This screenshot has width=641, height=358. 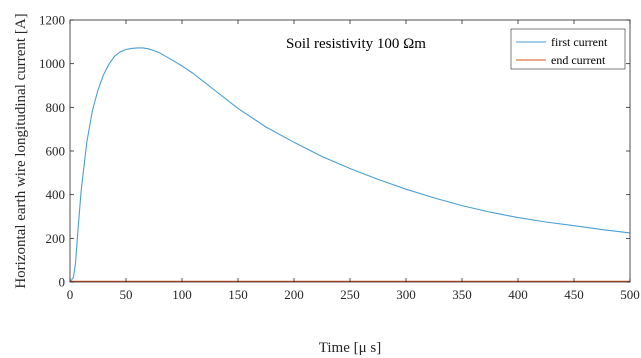 I want to click on legend-box, so click(x=568, y=49).